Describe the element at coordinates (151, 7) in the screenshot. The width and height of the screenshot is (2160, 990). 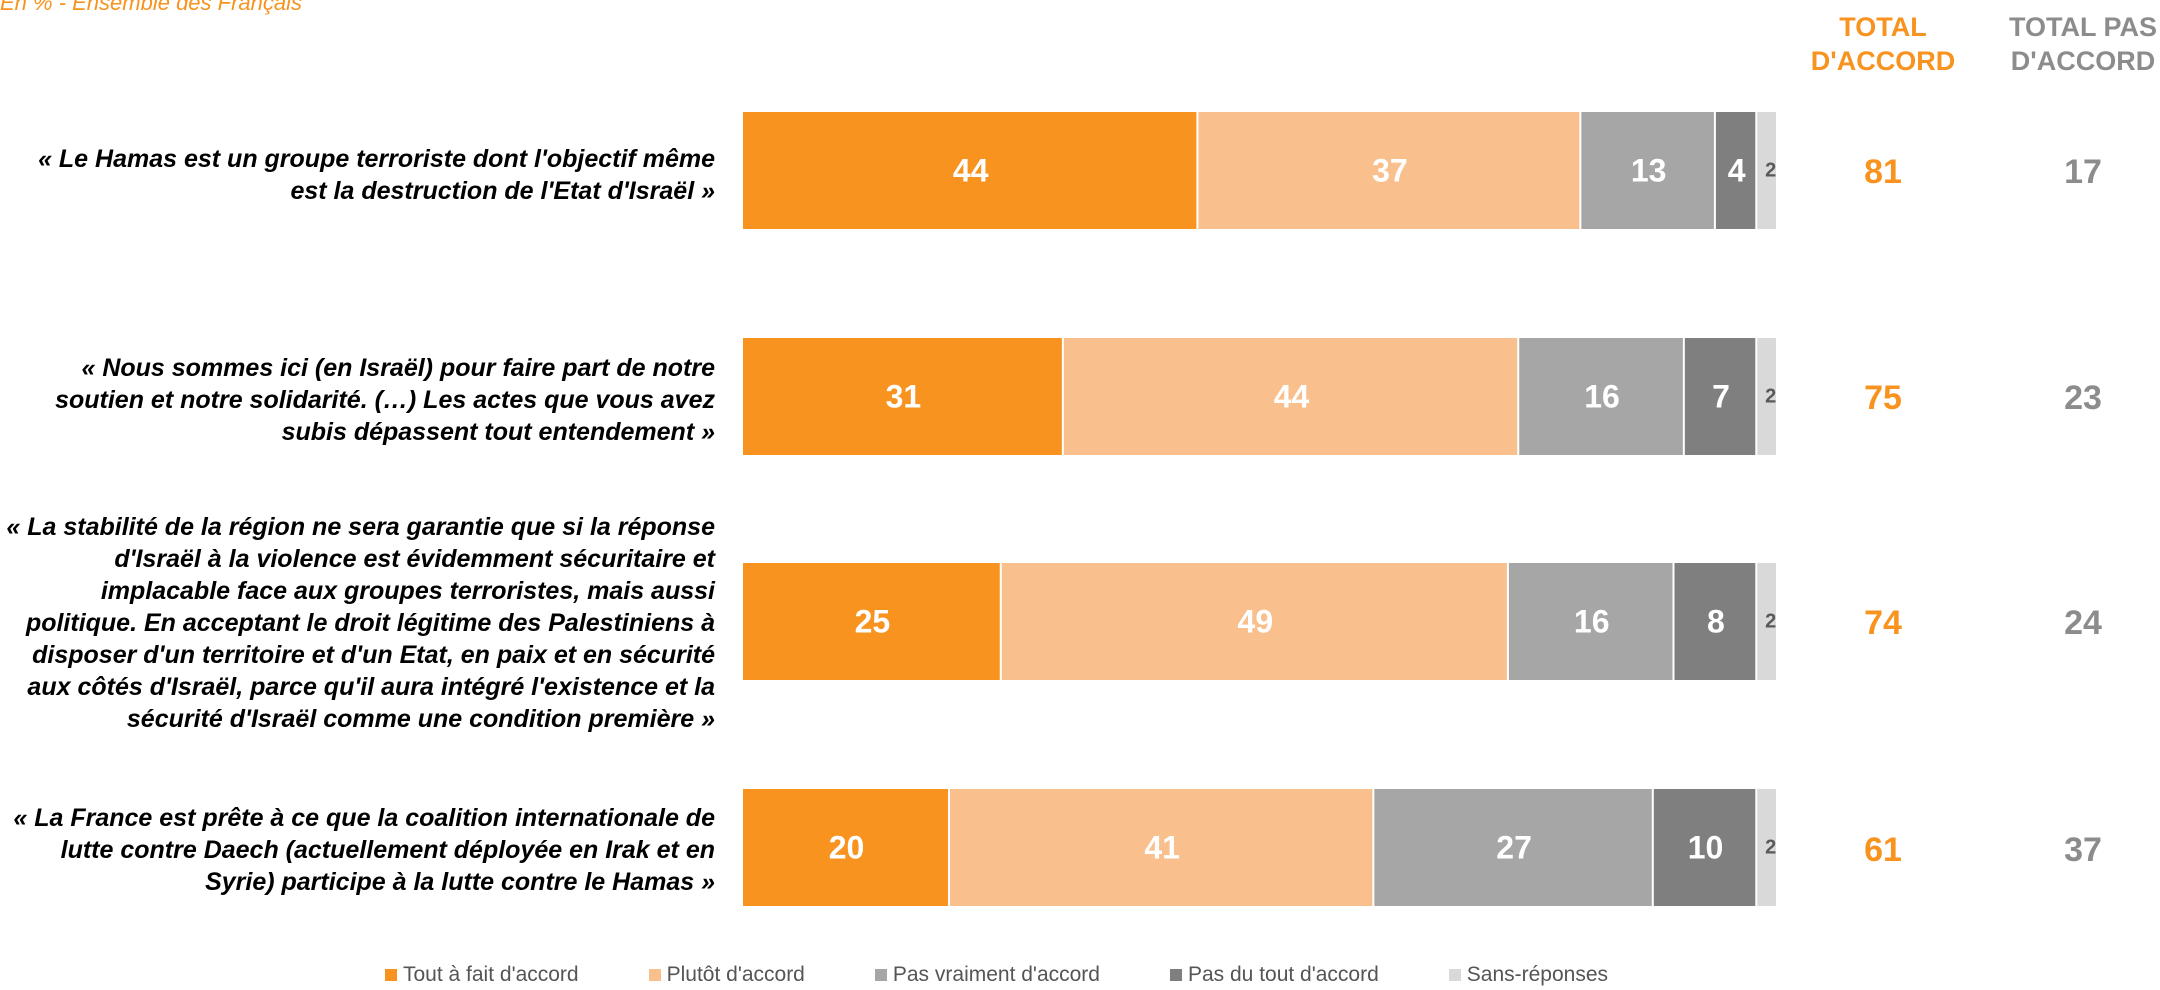
I see `chart-subtitle: En % - Ensemble des Français` at that location.